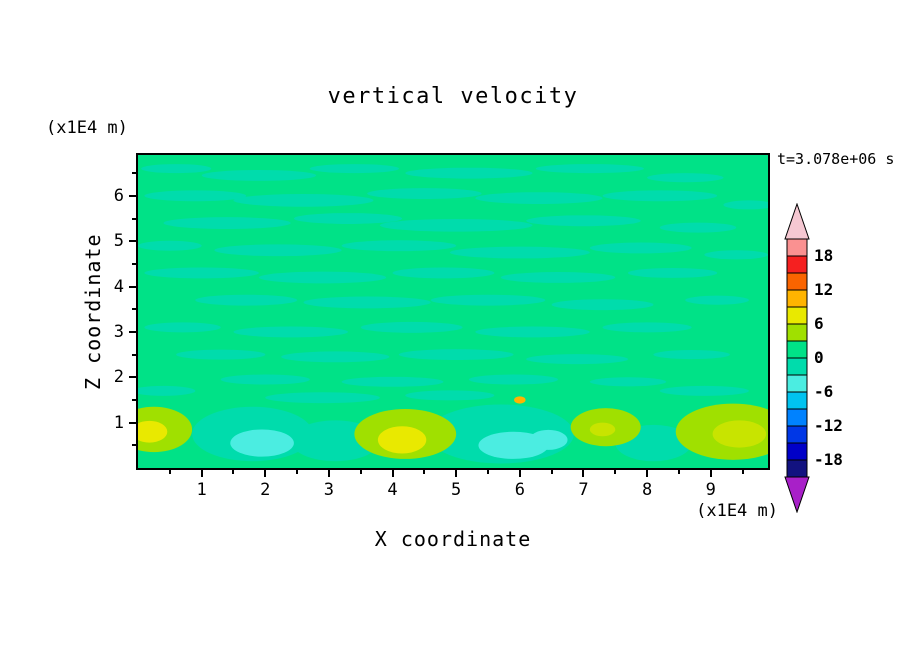 This screenshot has height=654, width=904. I want to click on y-tick-label: 5, so click(118, 241).